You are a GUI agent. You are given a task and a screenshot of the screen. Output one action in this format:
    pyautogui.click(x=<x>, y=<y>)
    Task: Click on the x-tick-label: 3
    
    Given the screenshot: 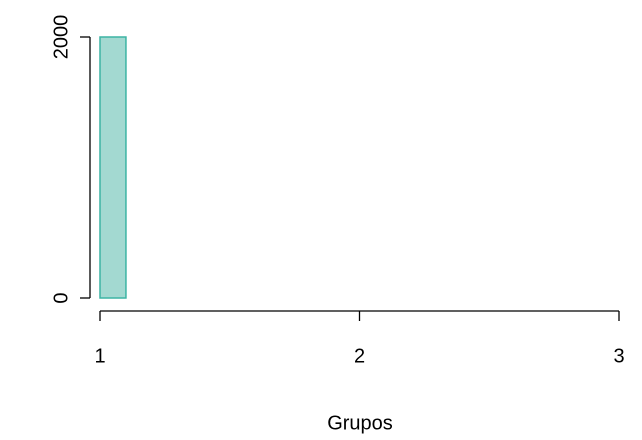 What is the action you would take?
    pyautogui.click(x=618, y=356)
    